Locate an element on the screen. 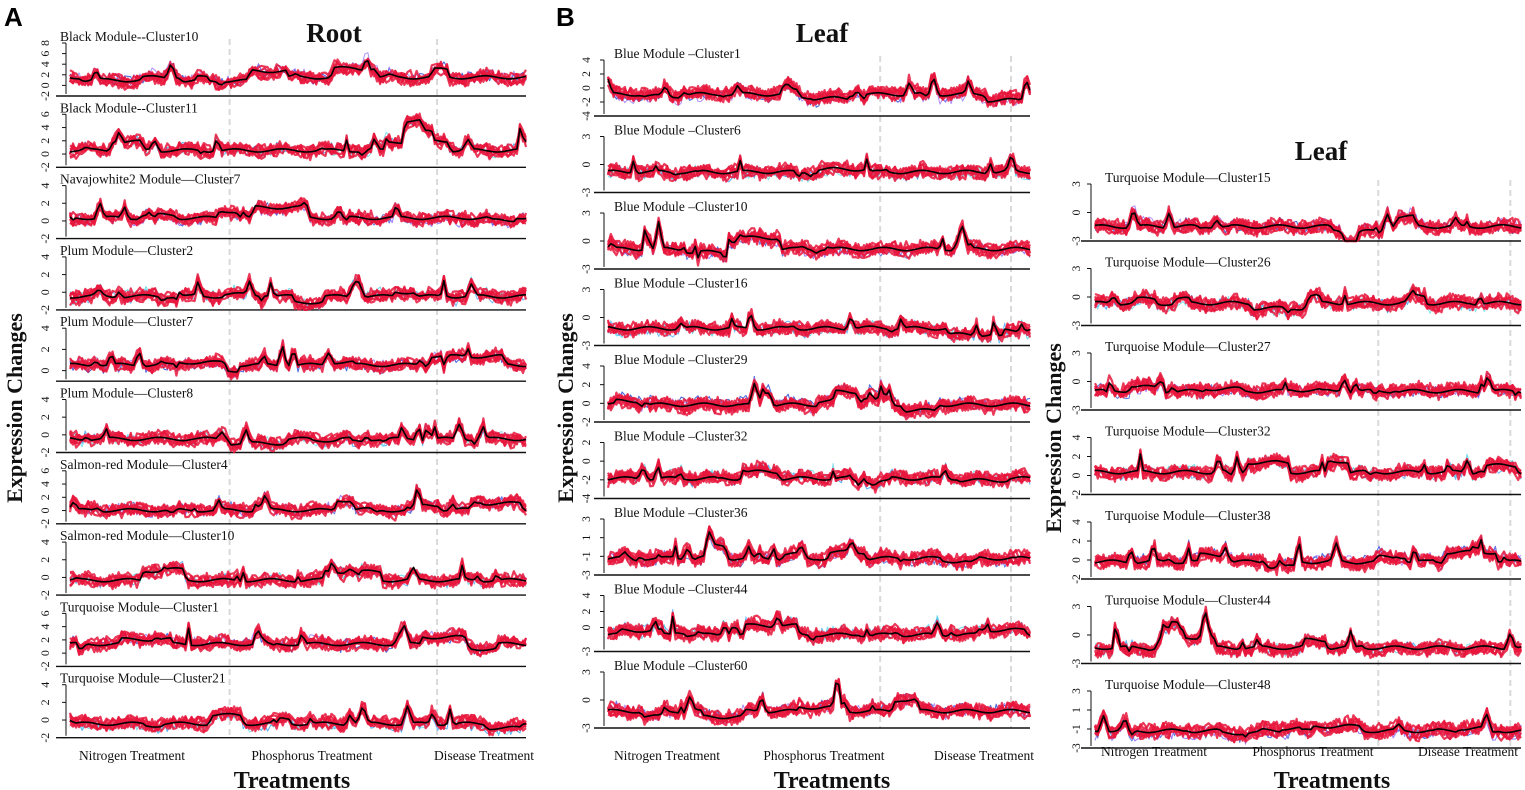 This screenshot has width=1525, height=790. cluster-name-label: Blue Module –Cluster36 is located at coordinates (681, 512).